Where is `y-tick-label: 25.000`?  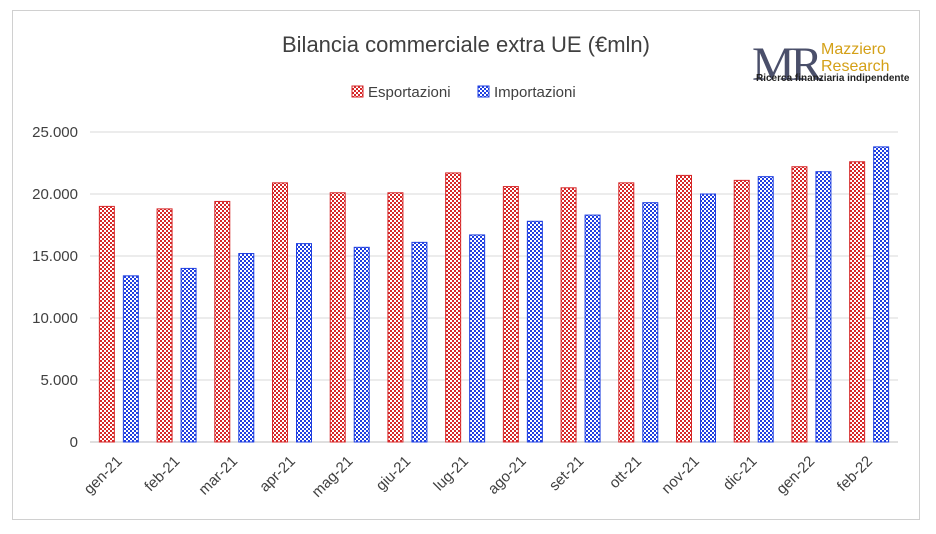
y-tick-label: 25.000 is located at coordinates (55, 132).